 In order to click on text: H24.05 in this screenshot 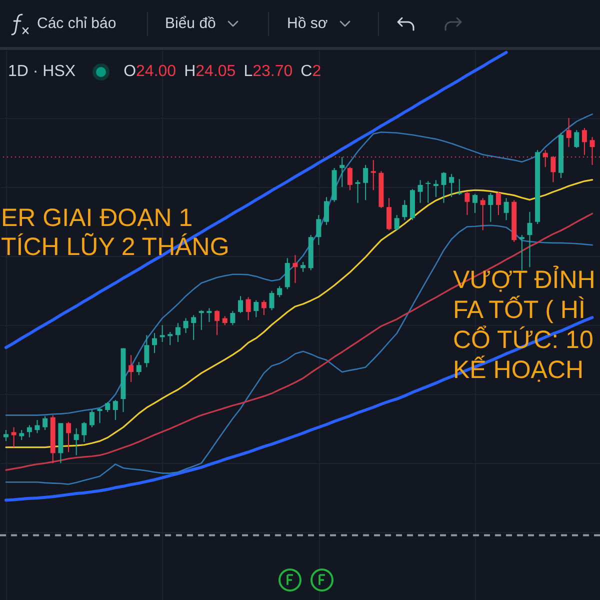, I will do `click(210, 71)`.